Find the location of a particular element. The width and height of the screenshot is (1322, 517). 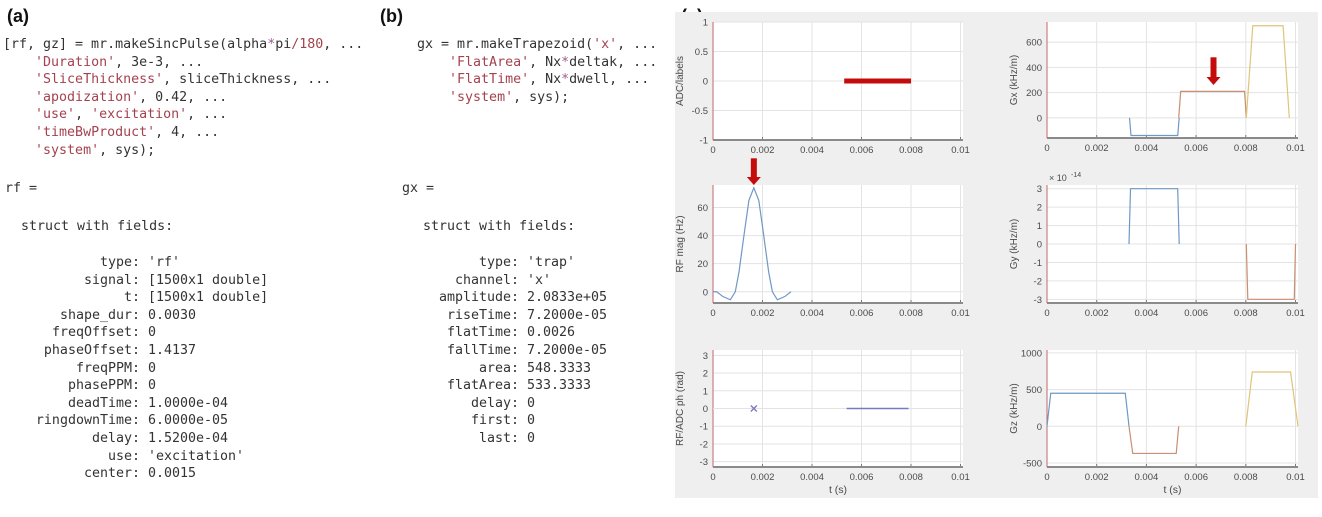

field-name: last: is located at coordinates (498, 438).